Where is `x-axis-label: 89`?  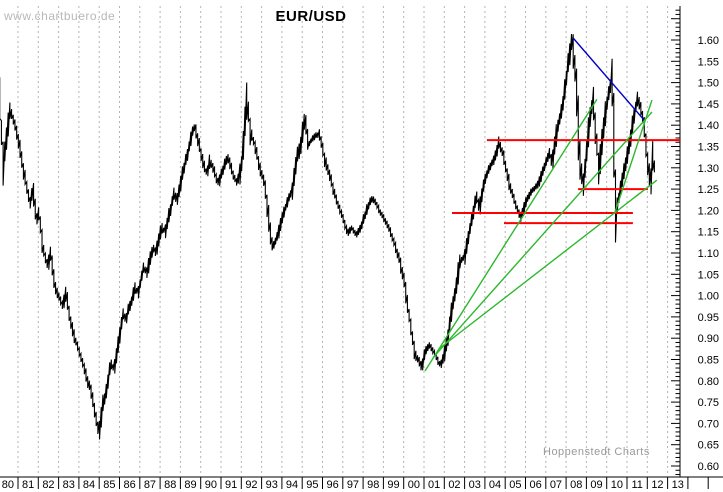
x-axis-label: 89 is located at coordinates (190, 485).